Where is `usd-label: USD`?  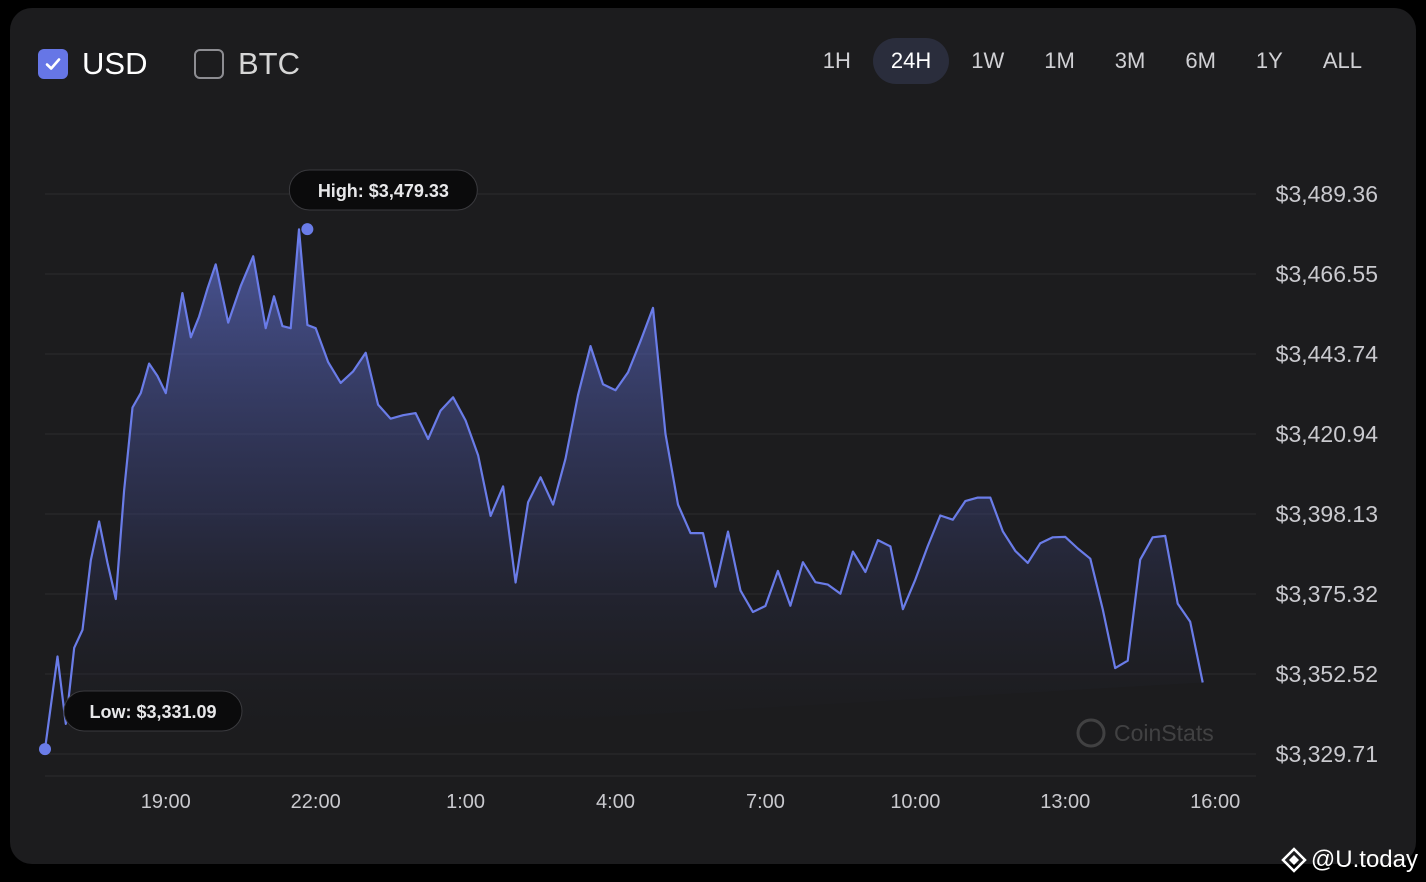
usd-label: USD is located at coordinates (115, 63).